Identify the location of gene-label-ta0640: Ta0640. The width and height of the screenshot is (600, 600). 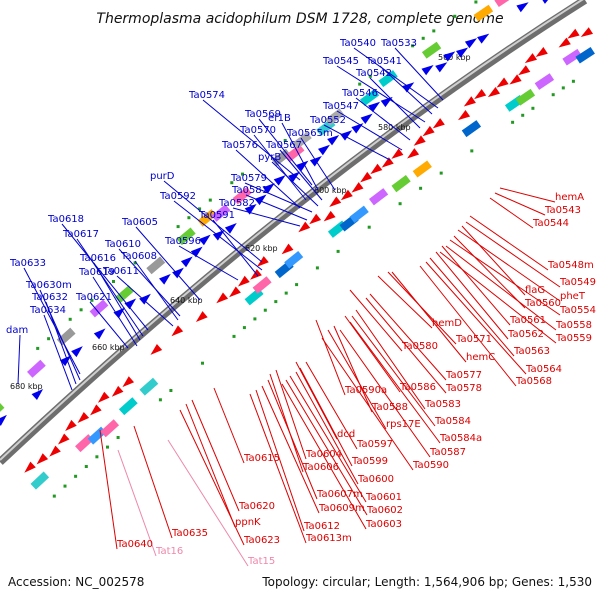
(134, 544).